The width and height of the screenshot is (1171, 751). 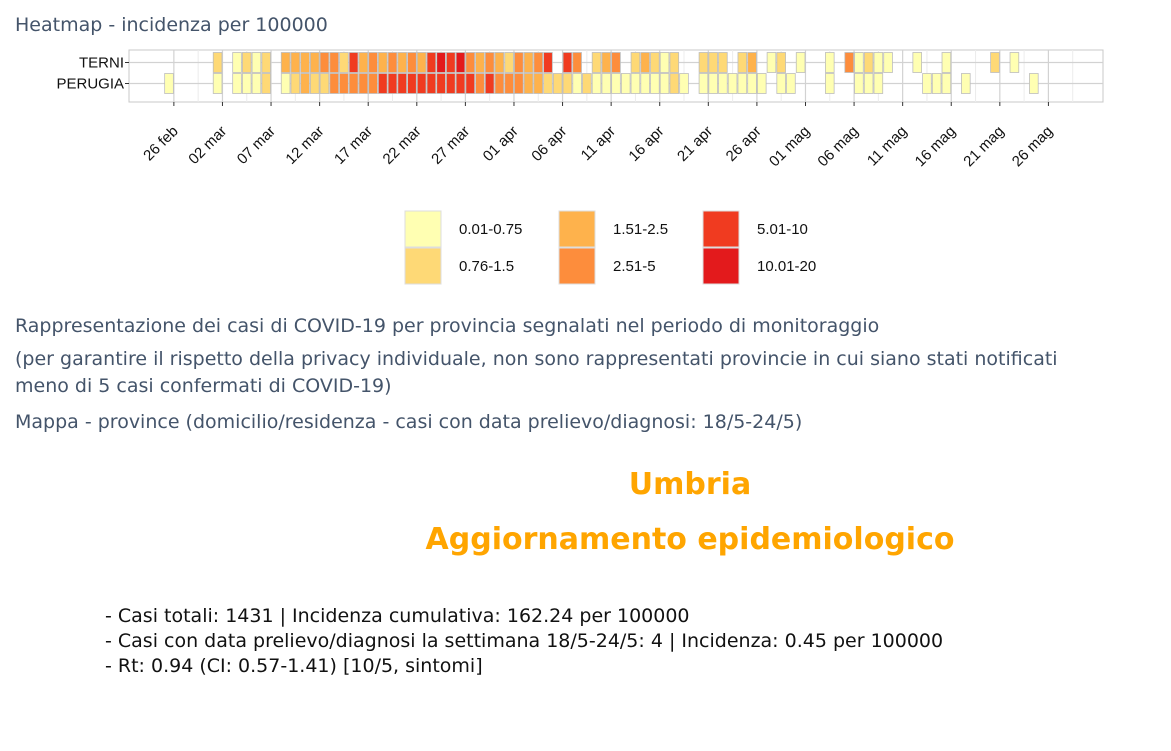 I want to click on x-tick-label: 01 apr, so click(x=501, y=144).